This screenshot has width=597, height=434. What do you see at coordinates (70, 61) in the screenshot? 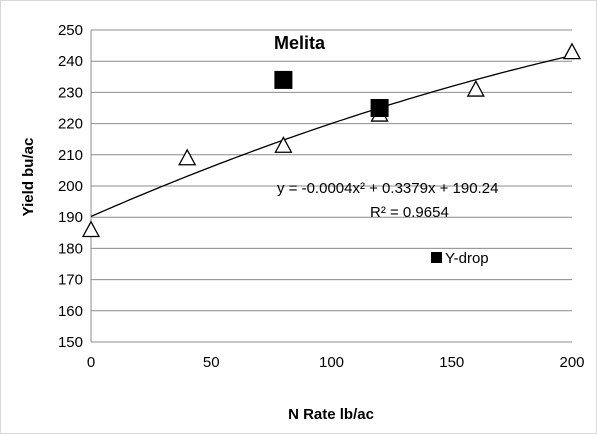
I see `y-tick-label-240: 240` at bounding box center [70, 61].